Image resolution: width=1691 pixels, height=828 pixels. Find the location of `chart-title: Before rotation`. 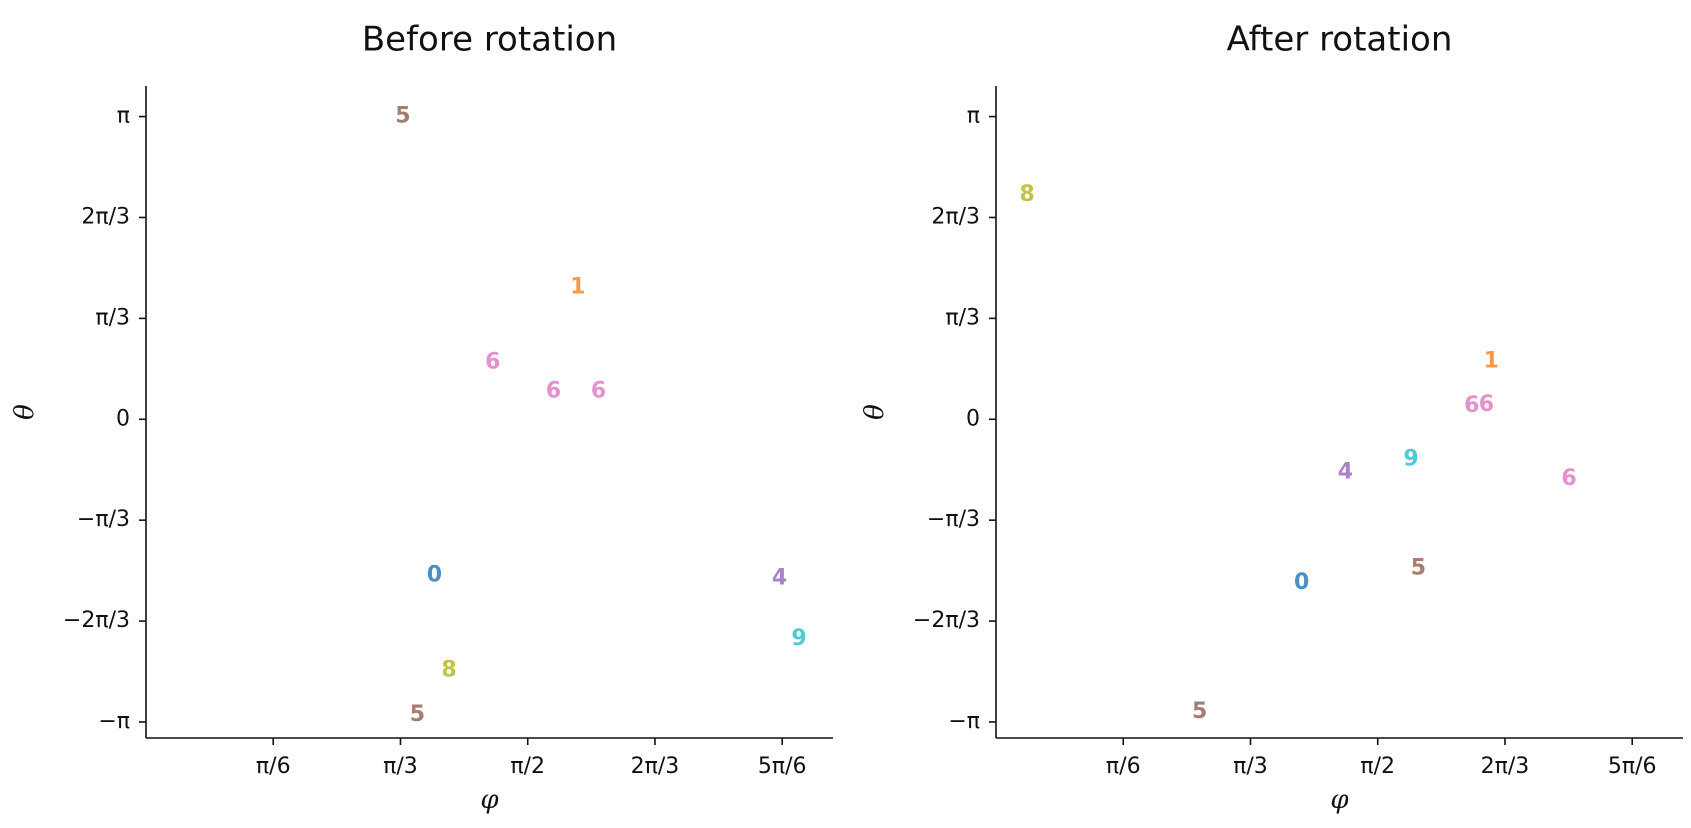

chart-title: Before rotation is located at coordinates (489, 40).